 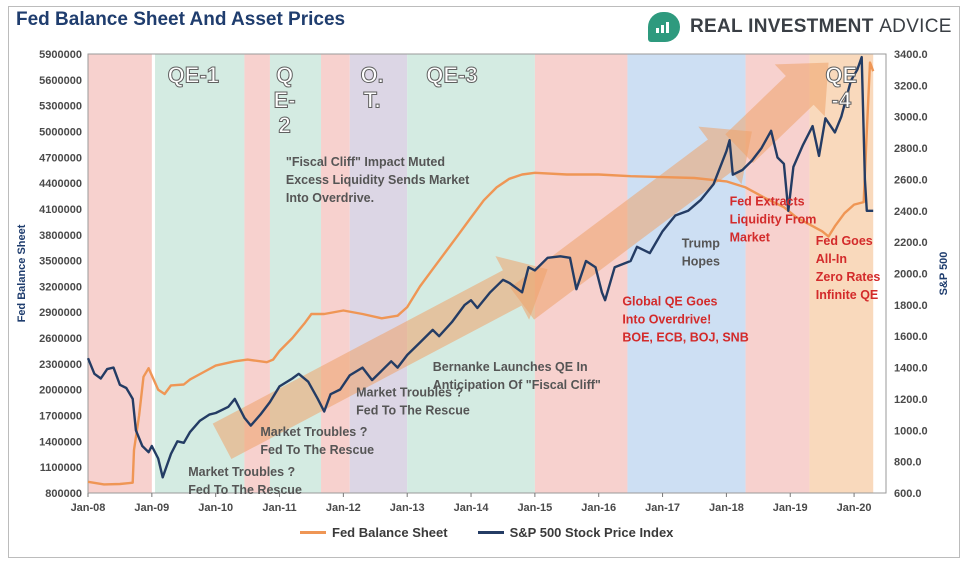 What do you see at coordinates (701, 244) in the screenshot?
I see `annotation-5-line-0: Trump` at bounding box center [701, 244].